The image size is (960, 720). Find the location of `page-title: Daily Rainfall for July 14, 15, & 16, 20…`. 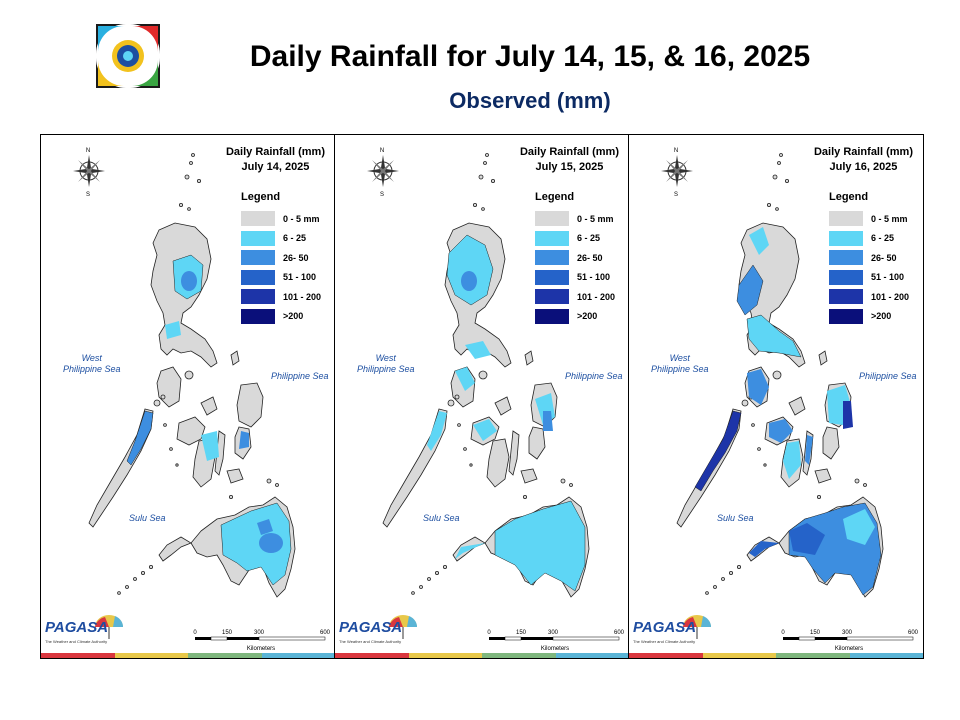

page-title: Daily Rainfall for July 14, 15, & 16, 20… is located at coordinates (530, 56).